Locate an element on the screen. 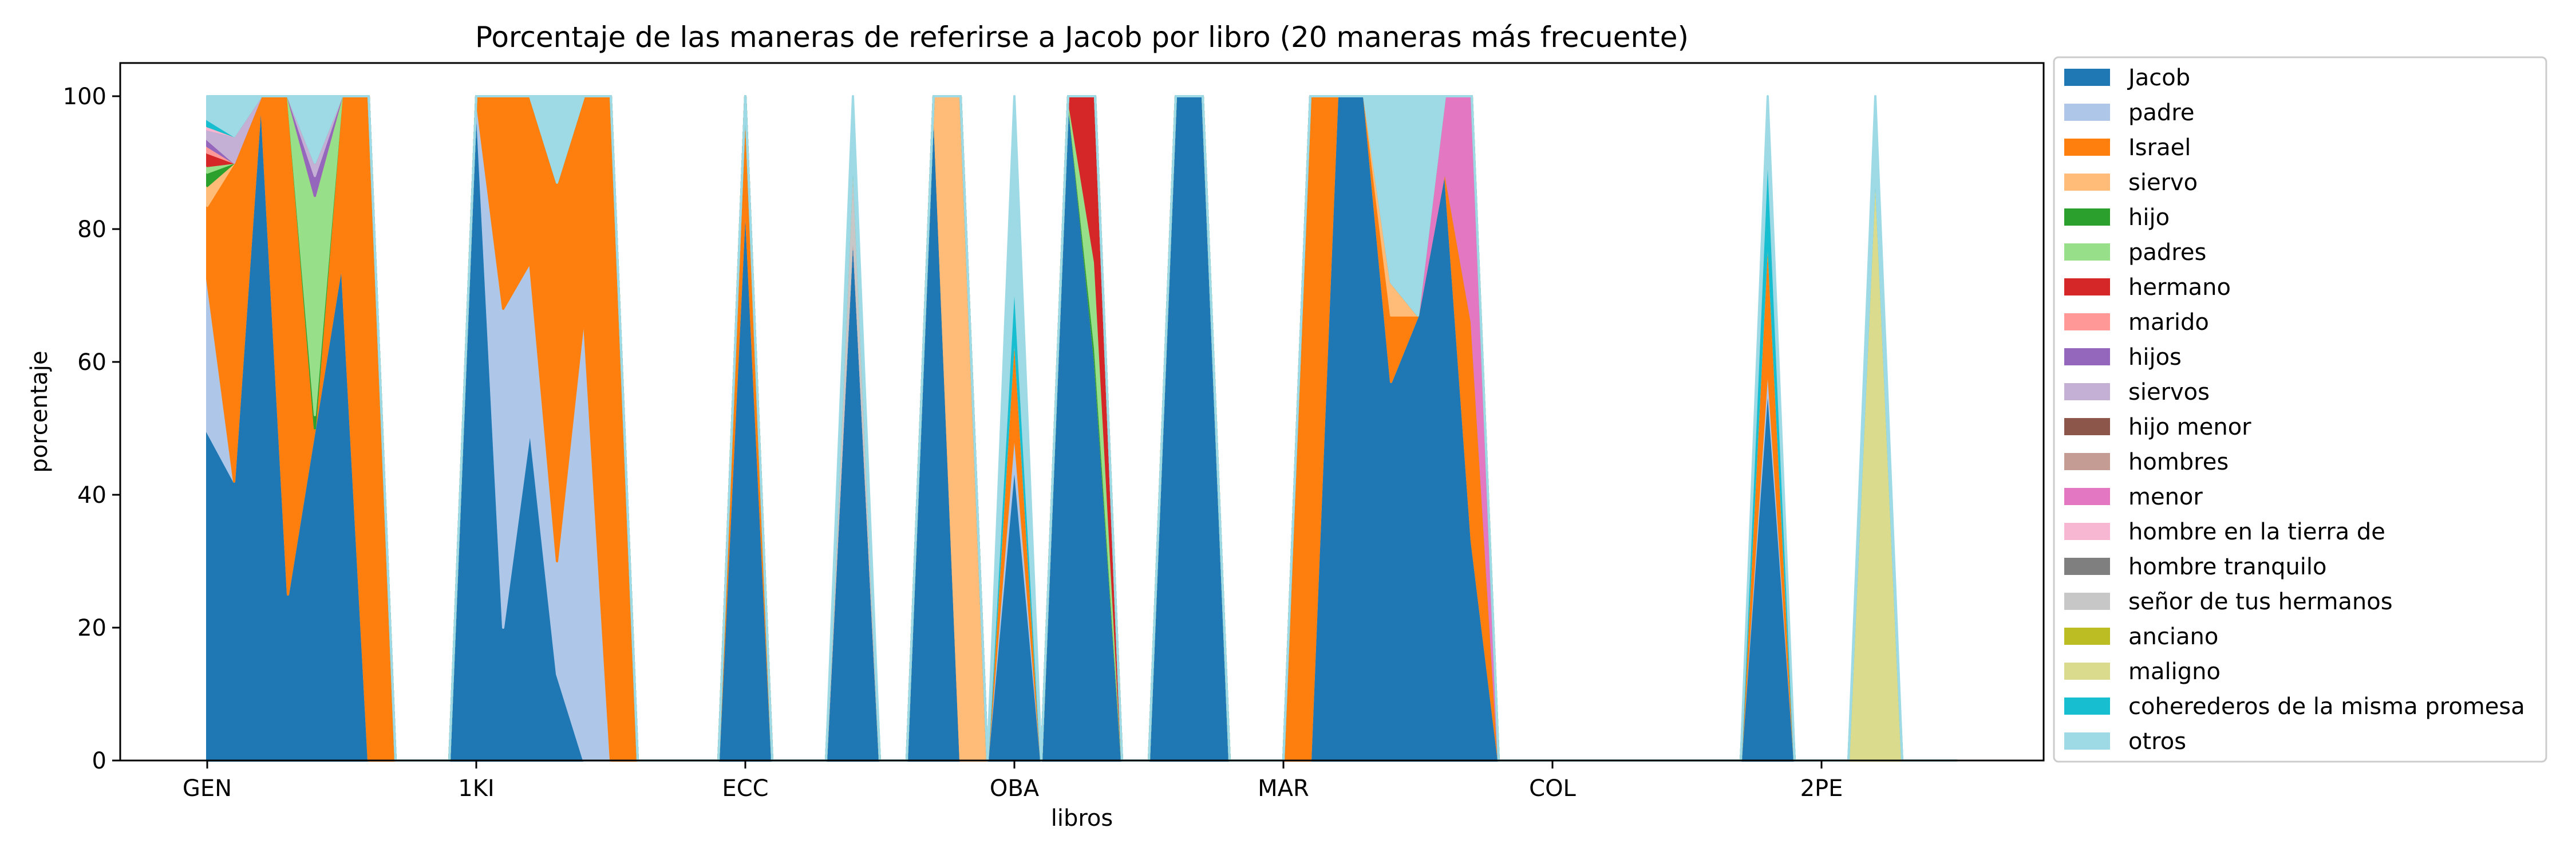 Image resolution: width=2576 pixels, height=859 pixels. x-tick-label-2: ECC is located at coordinates (745, 788).